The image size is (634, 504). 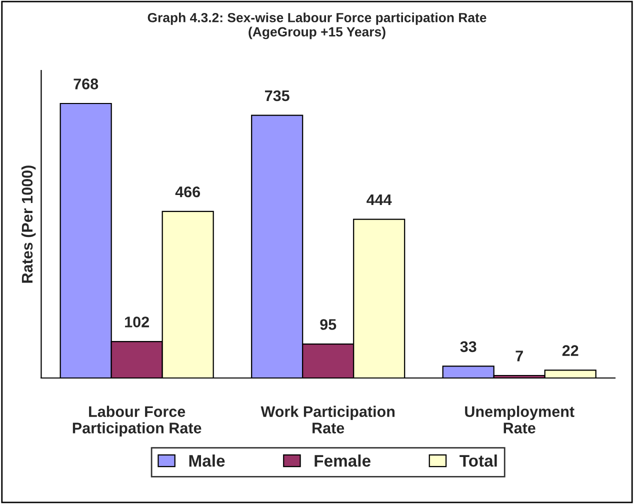 What do you see at coordinates (277, 96) in the screenshot?
I see `data-label: 735` at bounding box center [277, 96].